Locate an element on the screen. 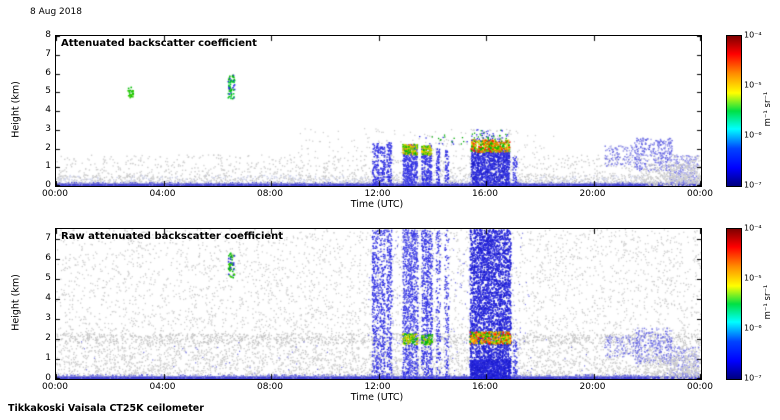 The height and width of the screenshot is (420, 780). panel-title-raw: Raw attenuated backscatter coefficient is located at coordinates (172, 236).